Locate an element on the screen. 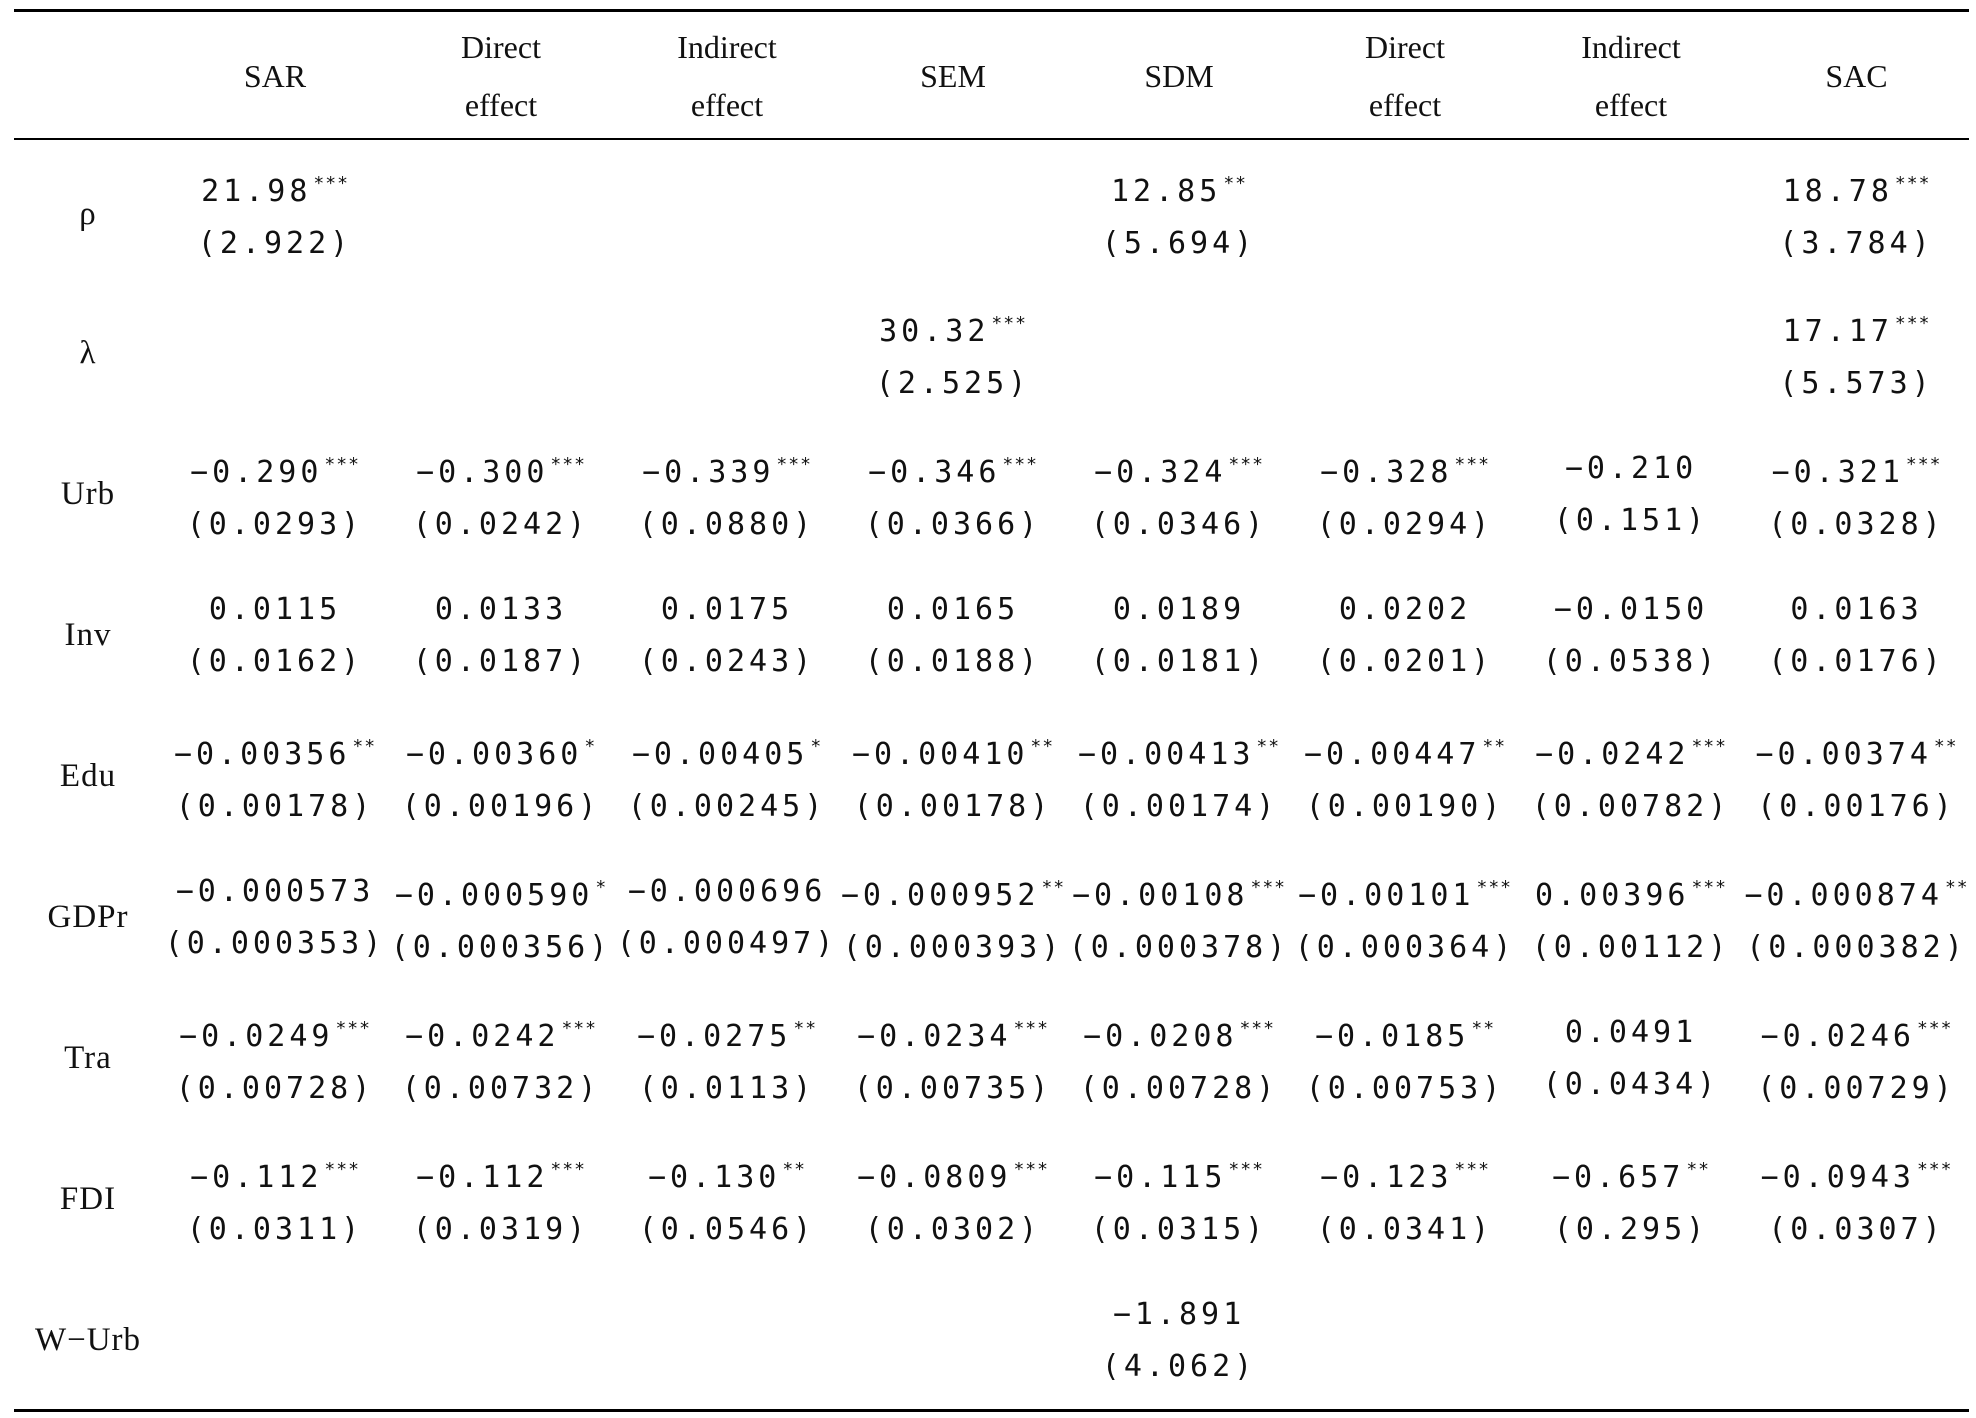 Image resolution: width=1976 pixels, height=1418 pixels. standard-error: (0.000364) is located at coordinates (1405, 947).